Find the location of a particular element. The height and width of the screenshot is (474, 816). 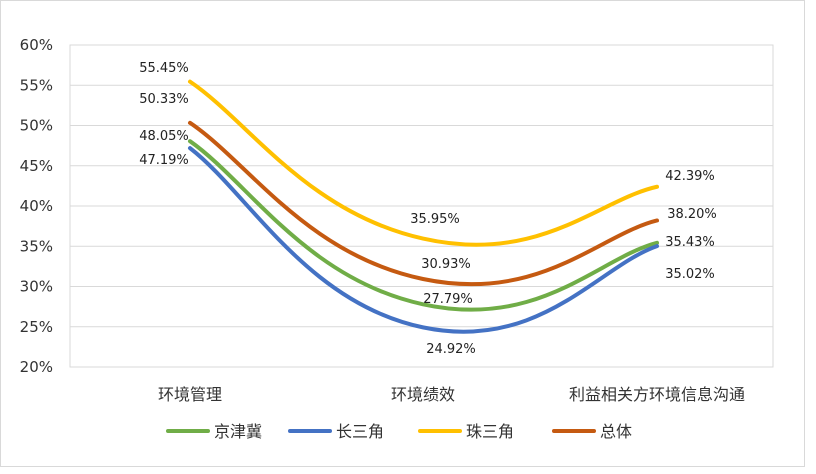

y-tick-label: 55% is located at coordinates (36, 85).